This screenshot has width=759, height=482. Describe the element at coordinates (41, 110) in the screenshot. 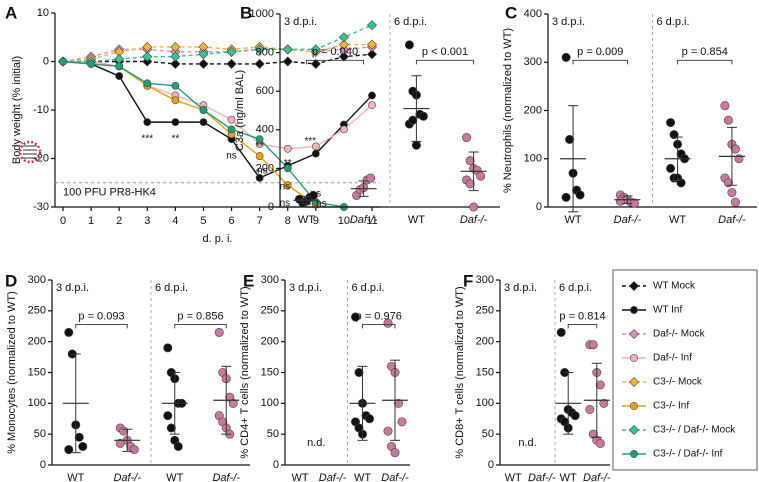

I see `y-tick-label: -10` at that location.